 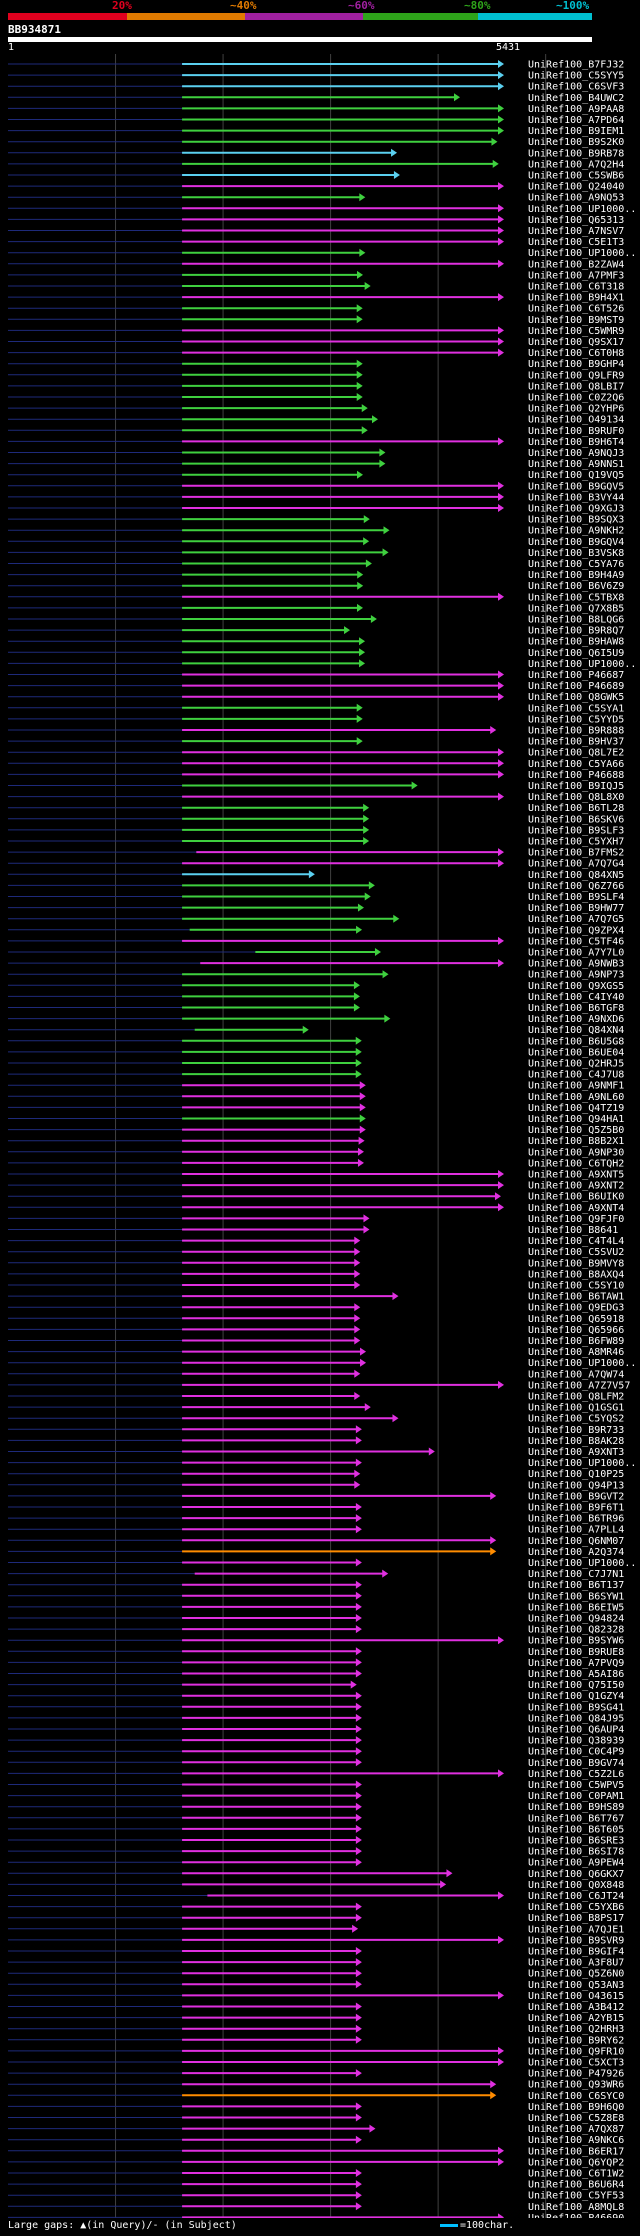 I want to click on hit-label: UniRef100_B9GVT2, so click(x=576, y=1496).